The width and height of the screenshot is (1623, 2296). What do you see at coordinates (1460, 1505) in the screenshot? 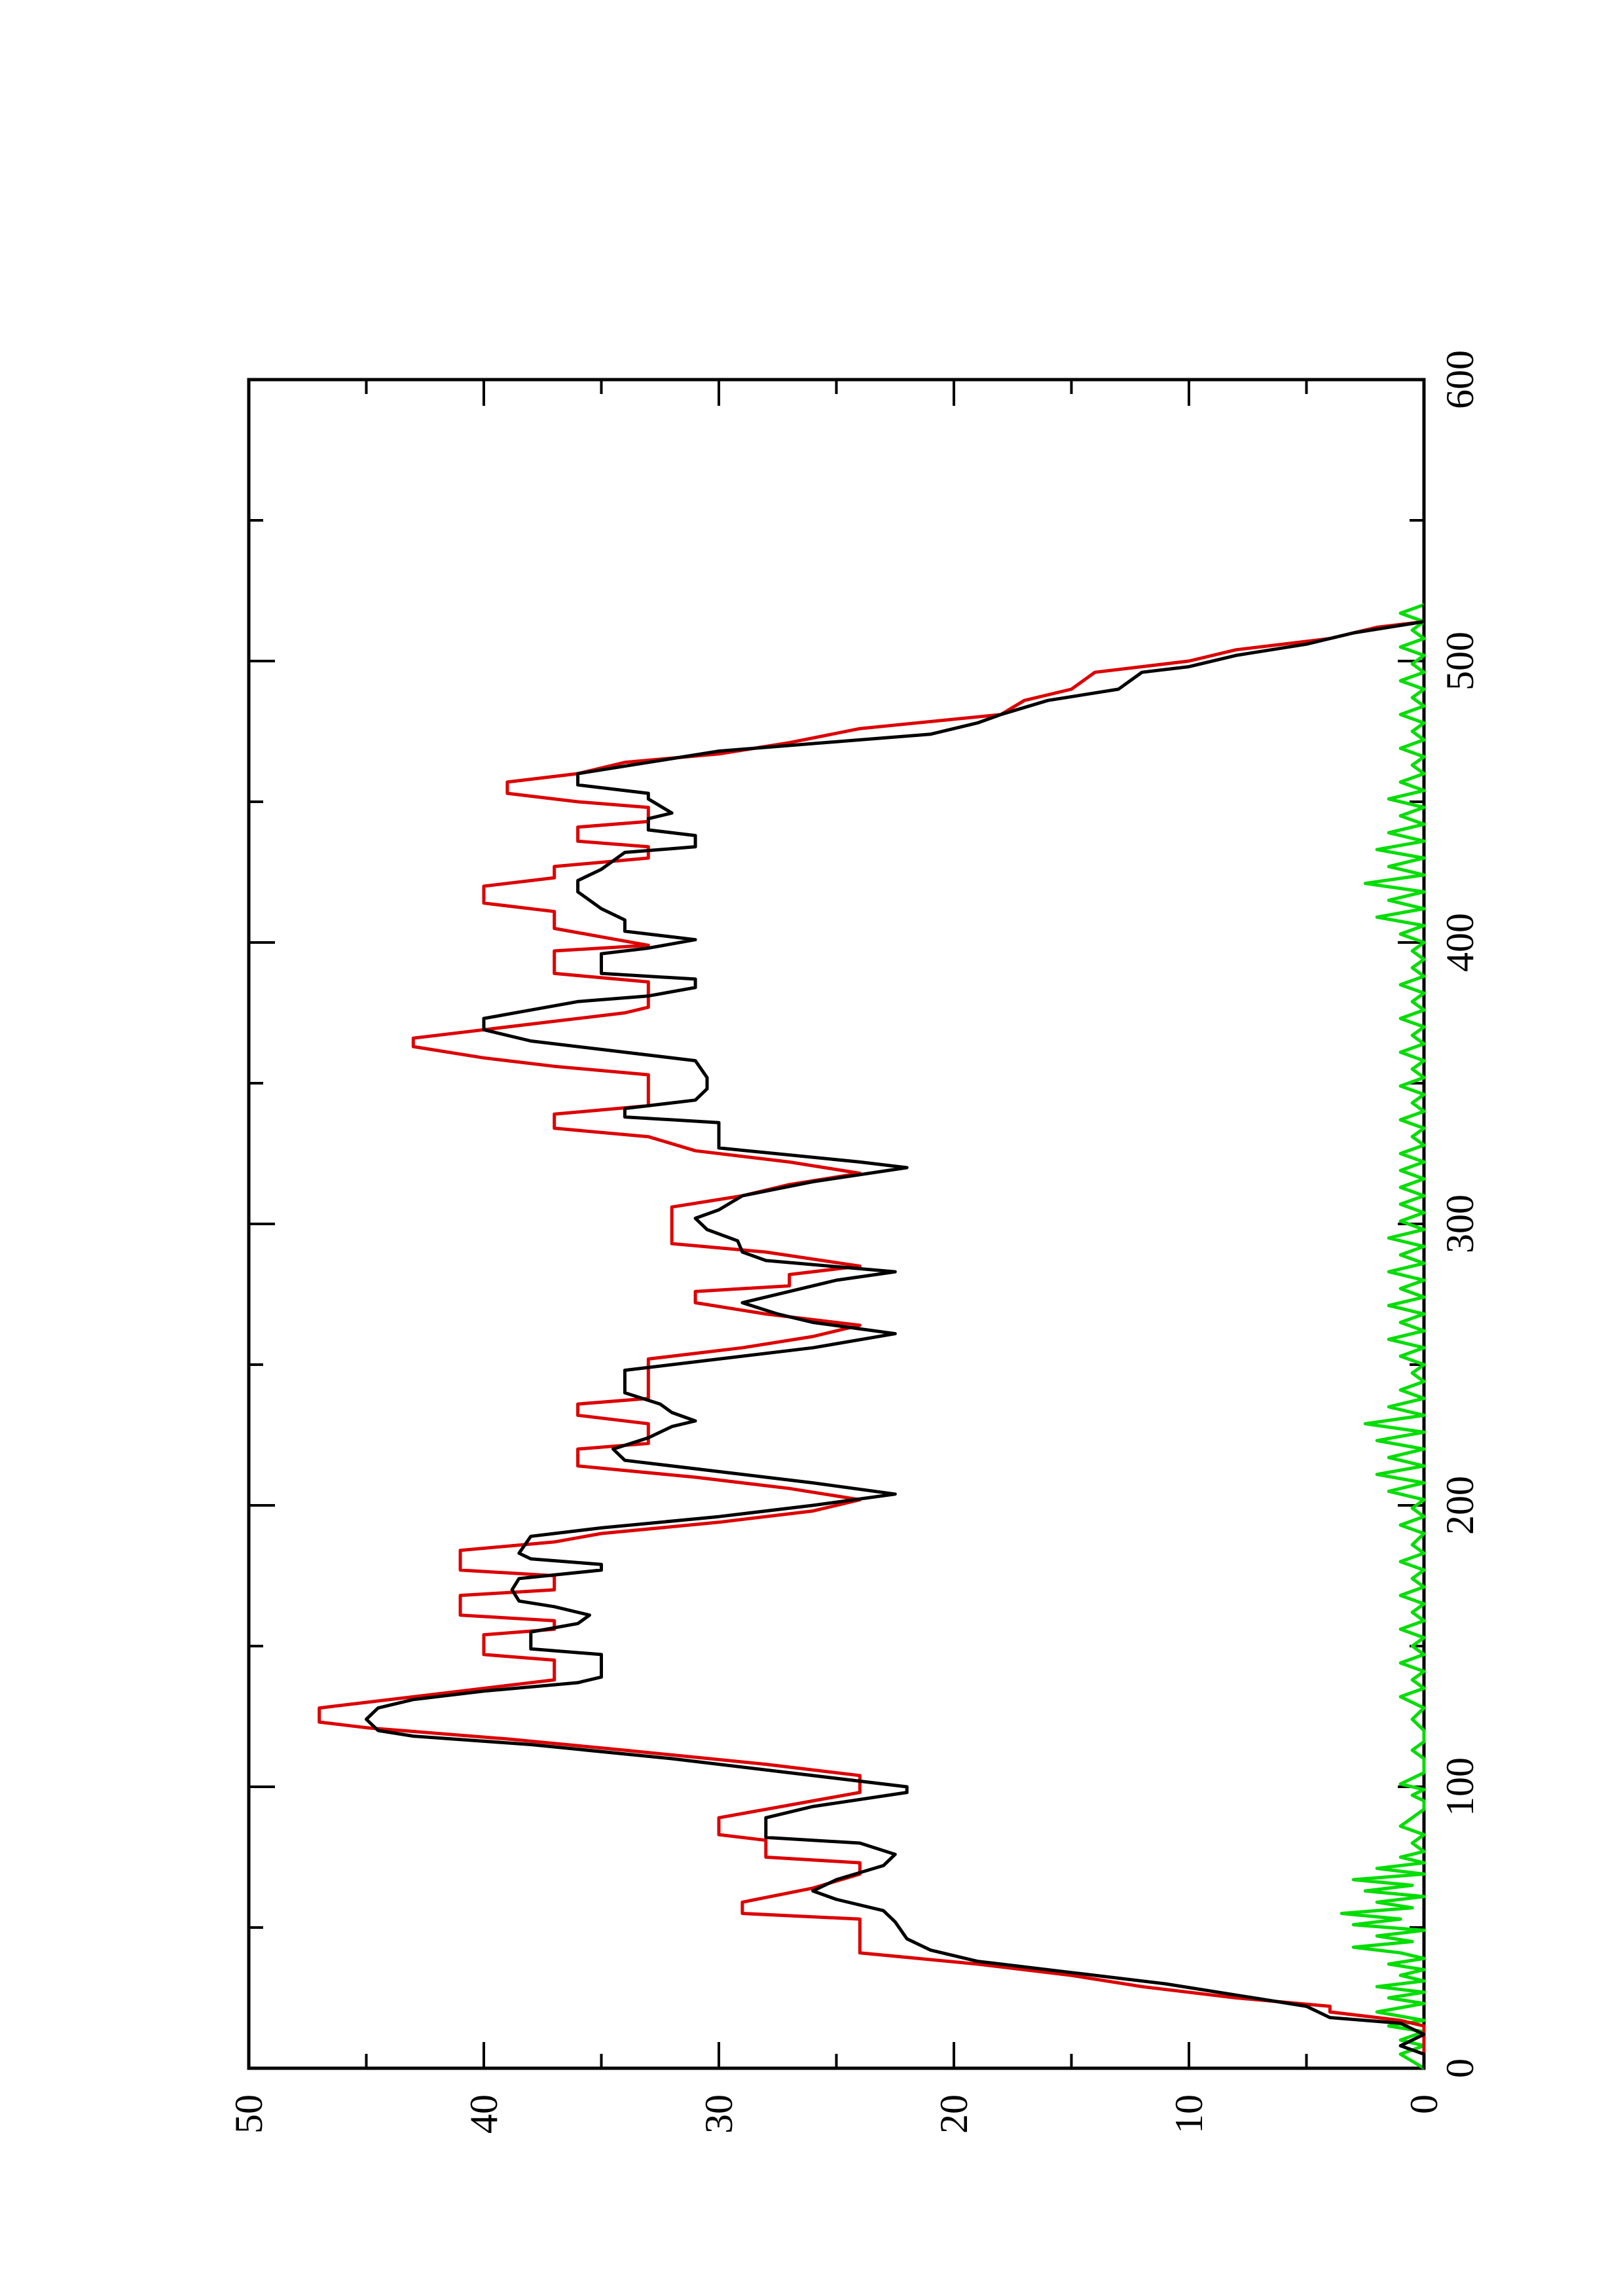
I see `x-tick-label: 200` at bounding box center [1460, 1505].